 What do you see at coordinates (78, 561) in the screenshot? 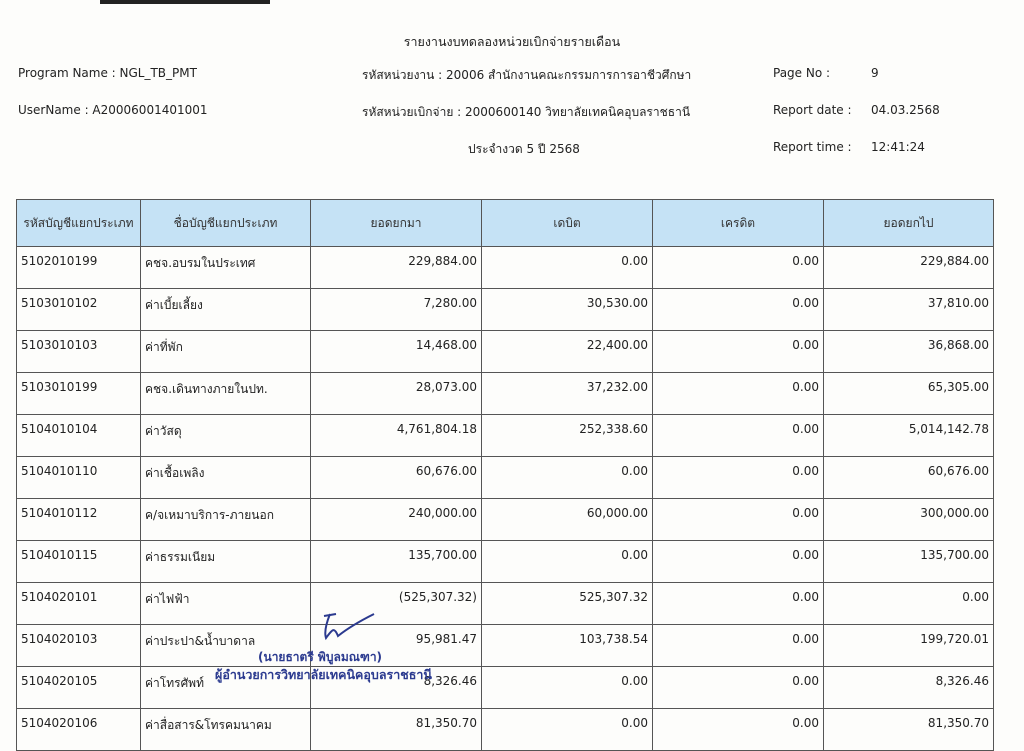
I see `cell-account-code: 5104010115` at bounding box center [78, 561].